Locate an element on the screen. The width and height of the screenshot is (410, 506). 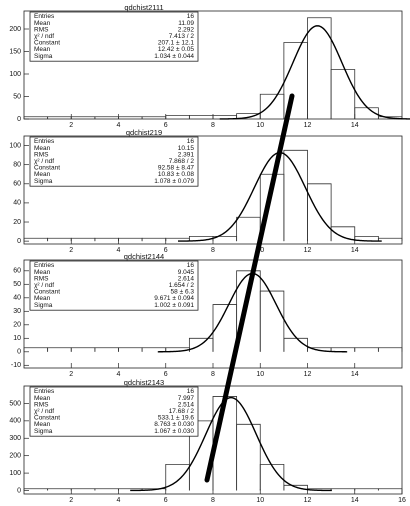
y-tick-label: 500 is located at coordinates (15, 403).